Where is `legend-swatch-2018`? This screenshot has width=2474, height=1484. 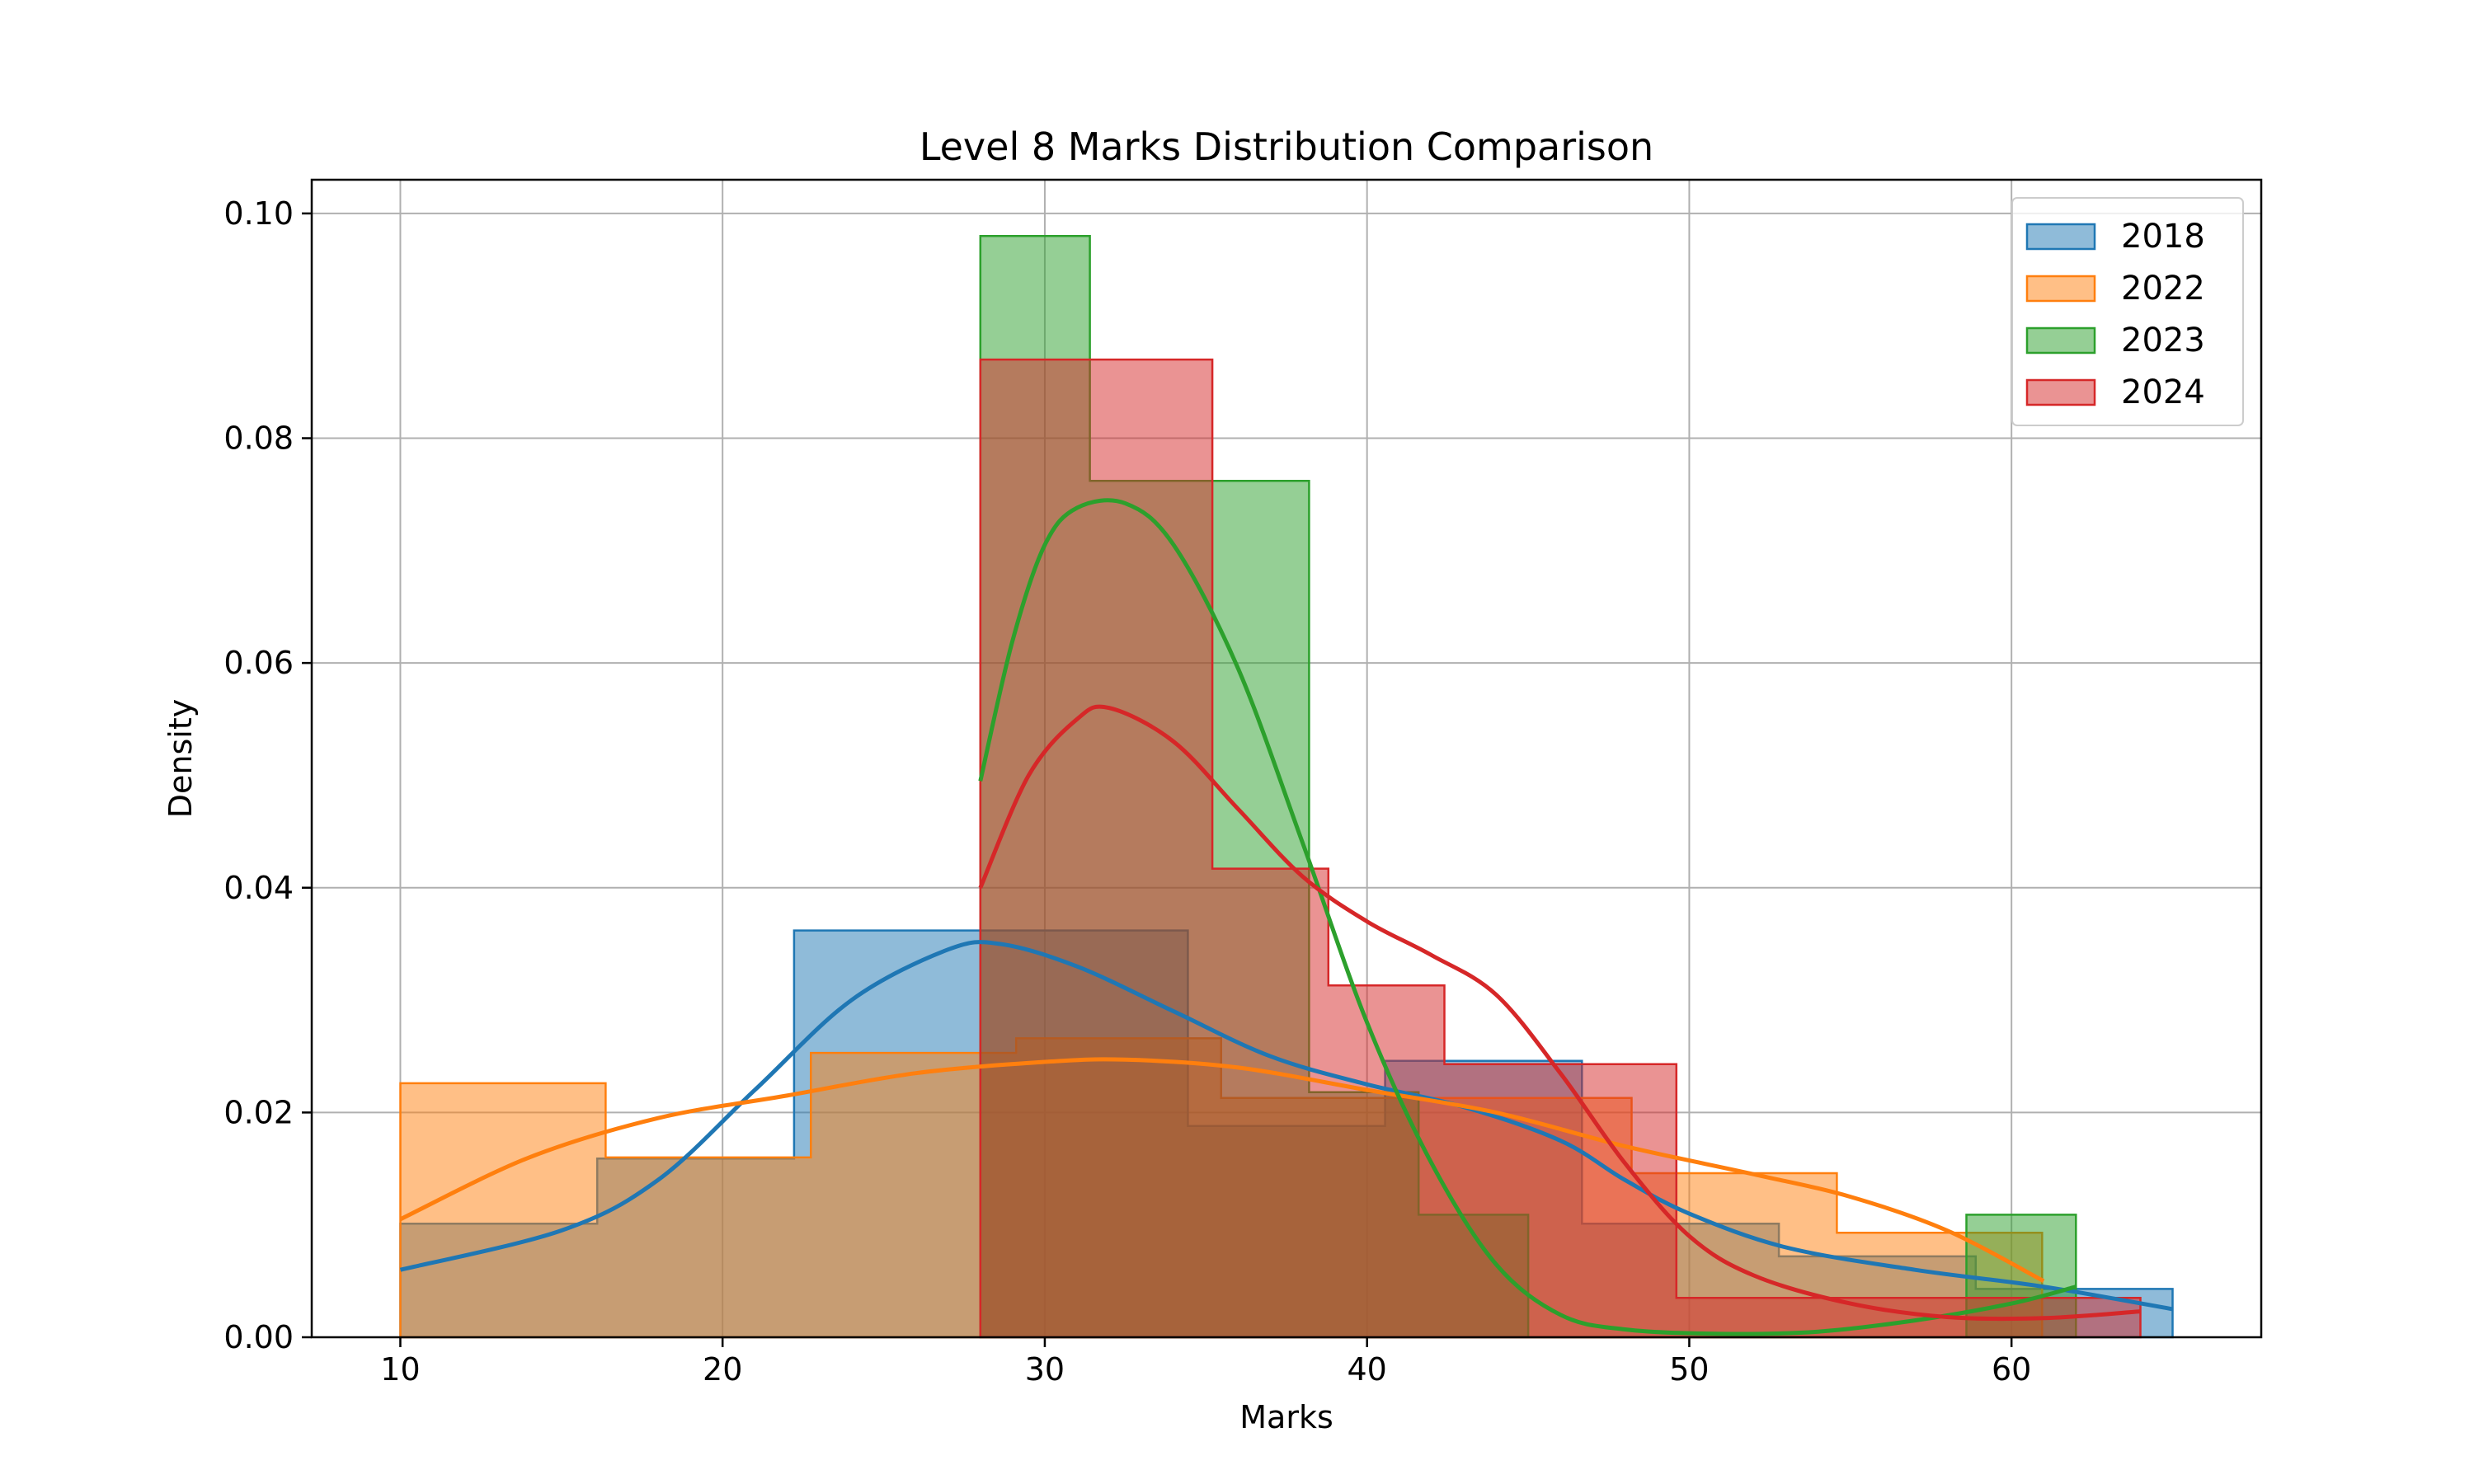
legend-swatch-2018 is located at coordinates (2060, 237).